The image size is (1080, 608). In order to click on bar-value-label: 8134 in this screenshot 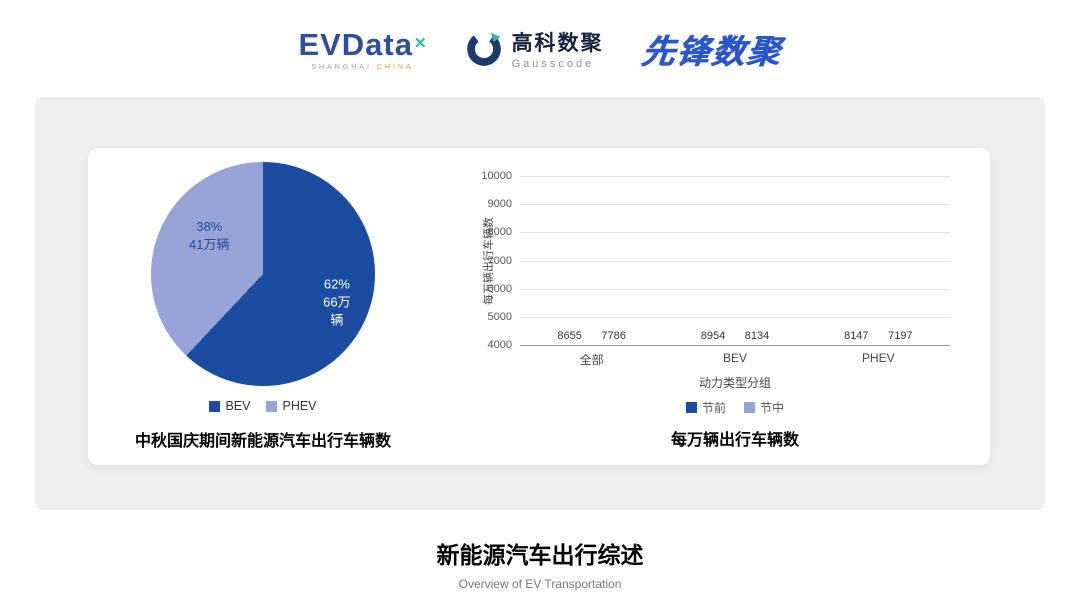, I will do `click(757, 336)`.